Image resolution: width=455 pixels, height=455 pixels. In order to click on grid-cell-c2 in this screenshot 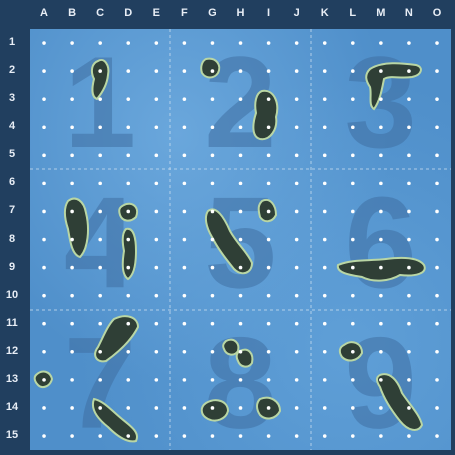, I will do `click(100, 71)`.